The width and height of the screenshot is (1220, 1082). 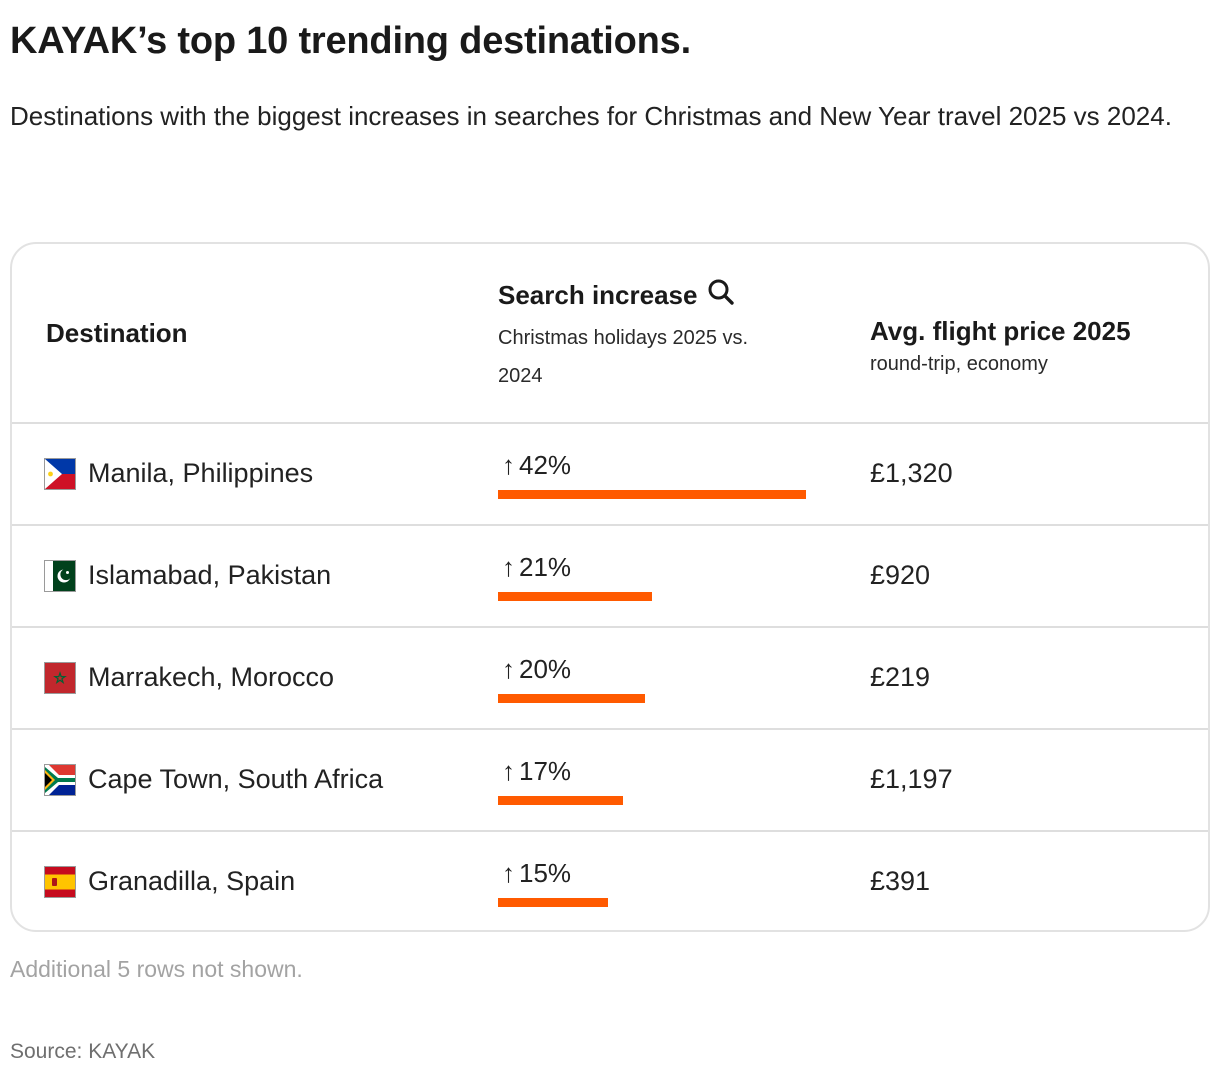 What do you see at coordinates (210, 575) in the screenshot?
I see `destination-label: Islamabad, Pakistan` at bounding box center [210, 575].